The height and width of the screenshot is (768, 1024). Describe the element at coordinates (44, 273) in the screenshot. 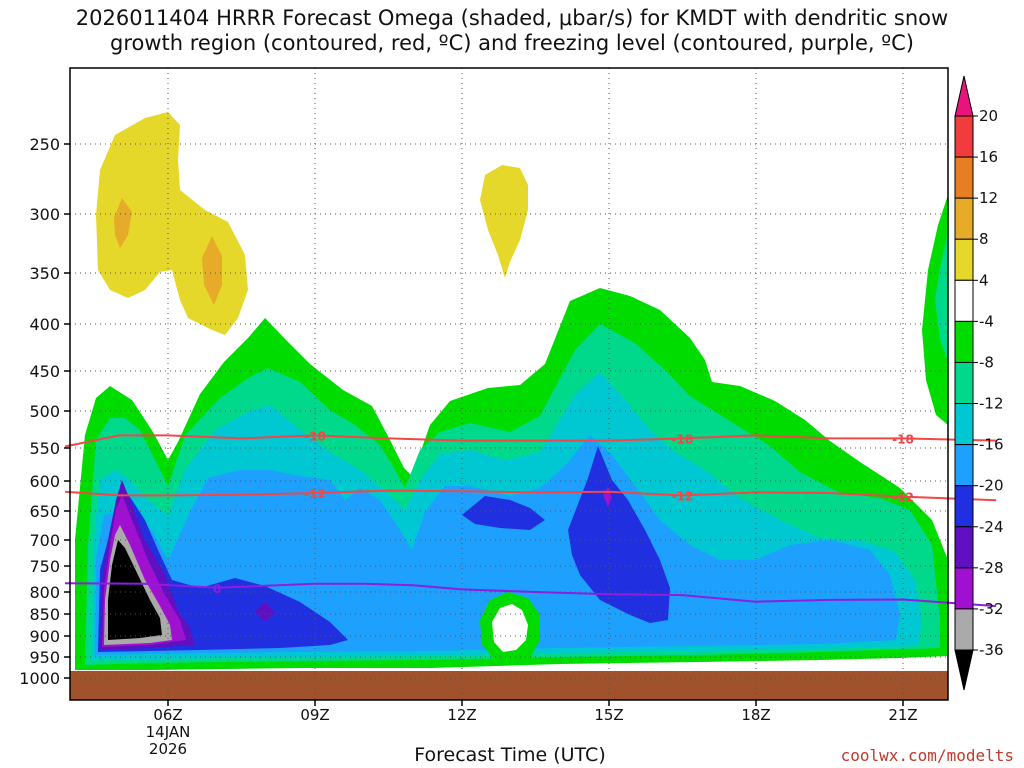

I see `y-tick-label: 350` at that location.